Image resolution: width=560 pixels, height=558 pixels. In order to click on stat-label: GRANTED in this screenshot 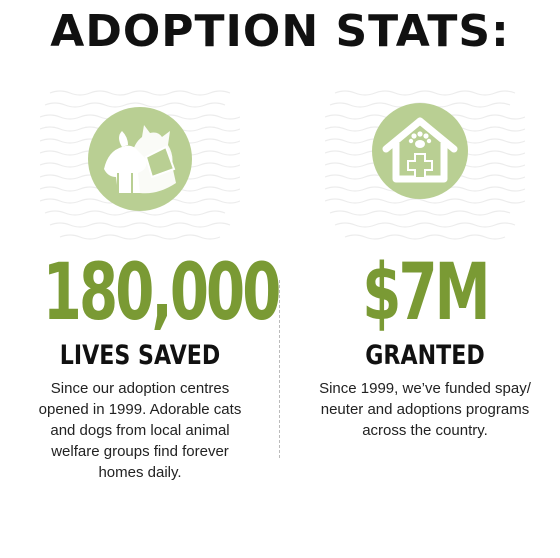, I will do `click(425, 355)`.